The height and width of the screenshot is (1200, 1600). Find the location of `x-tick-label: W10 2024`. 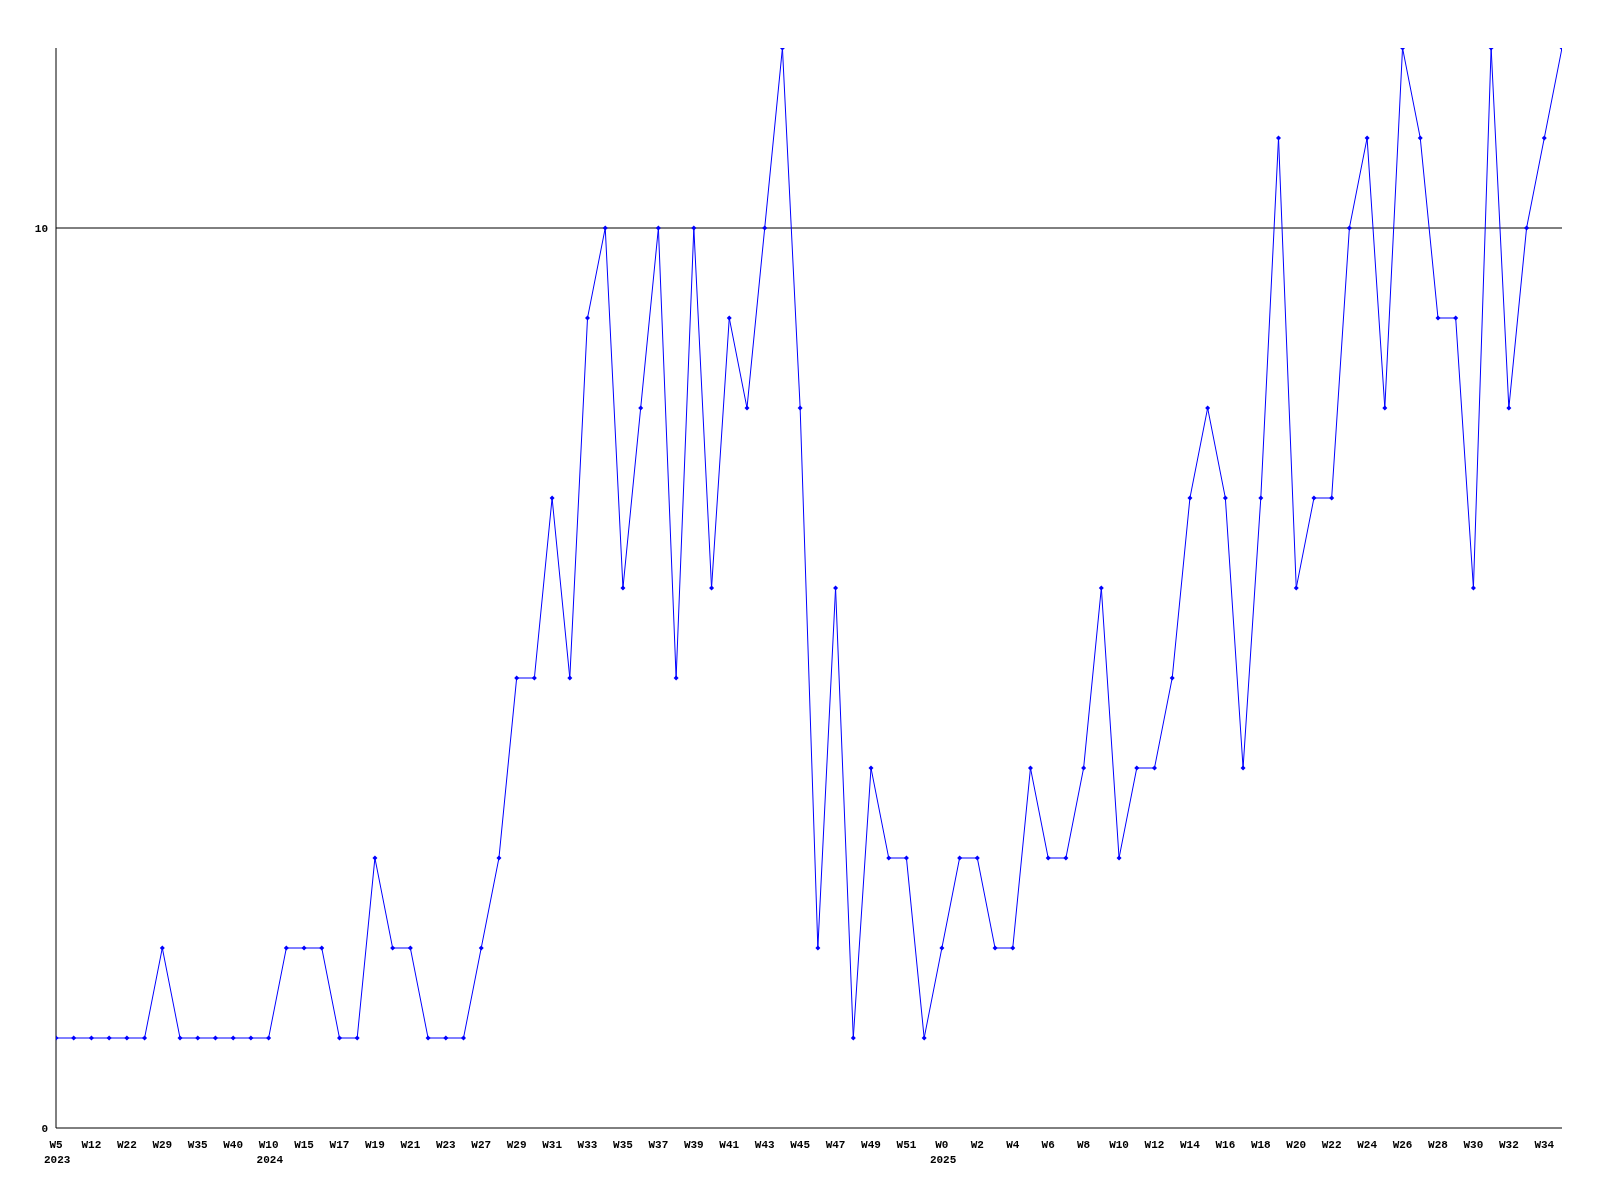

x-tick-label: W10 2024 is located at coordinates (270, 1152).